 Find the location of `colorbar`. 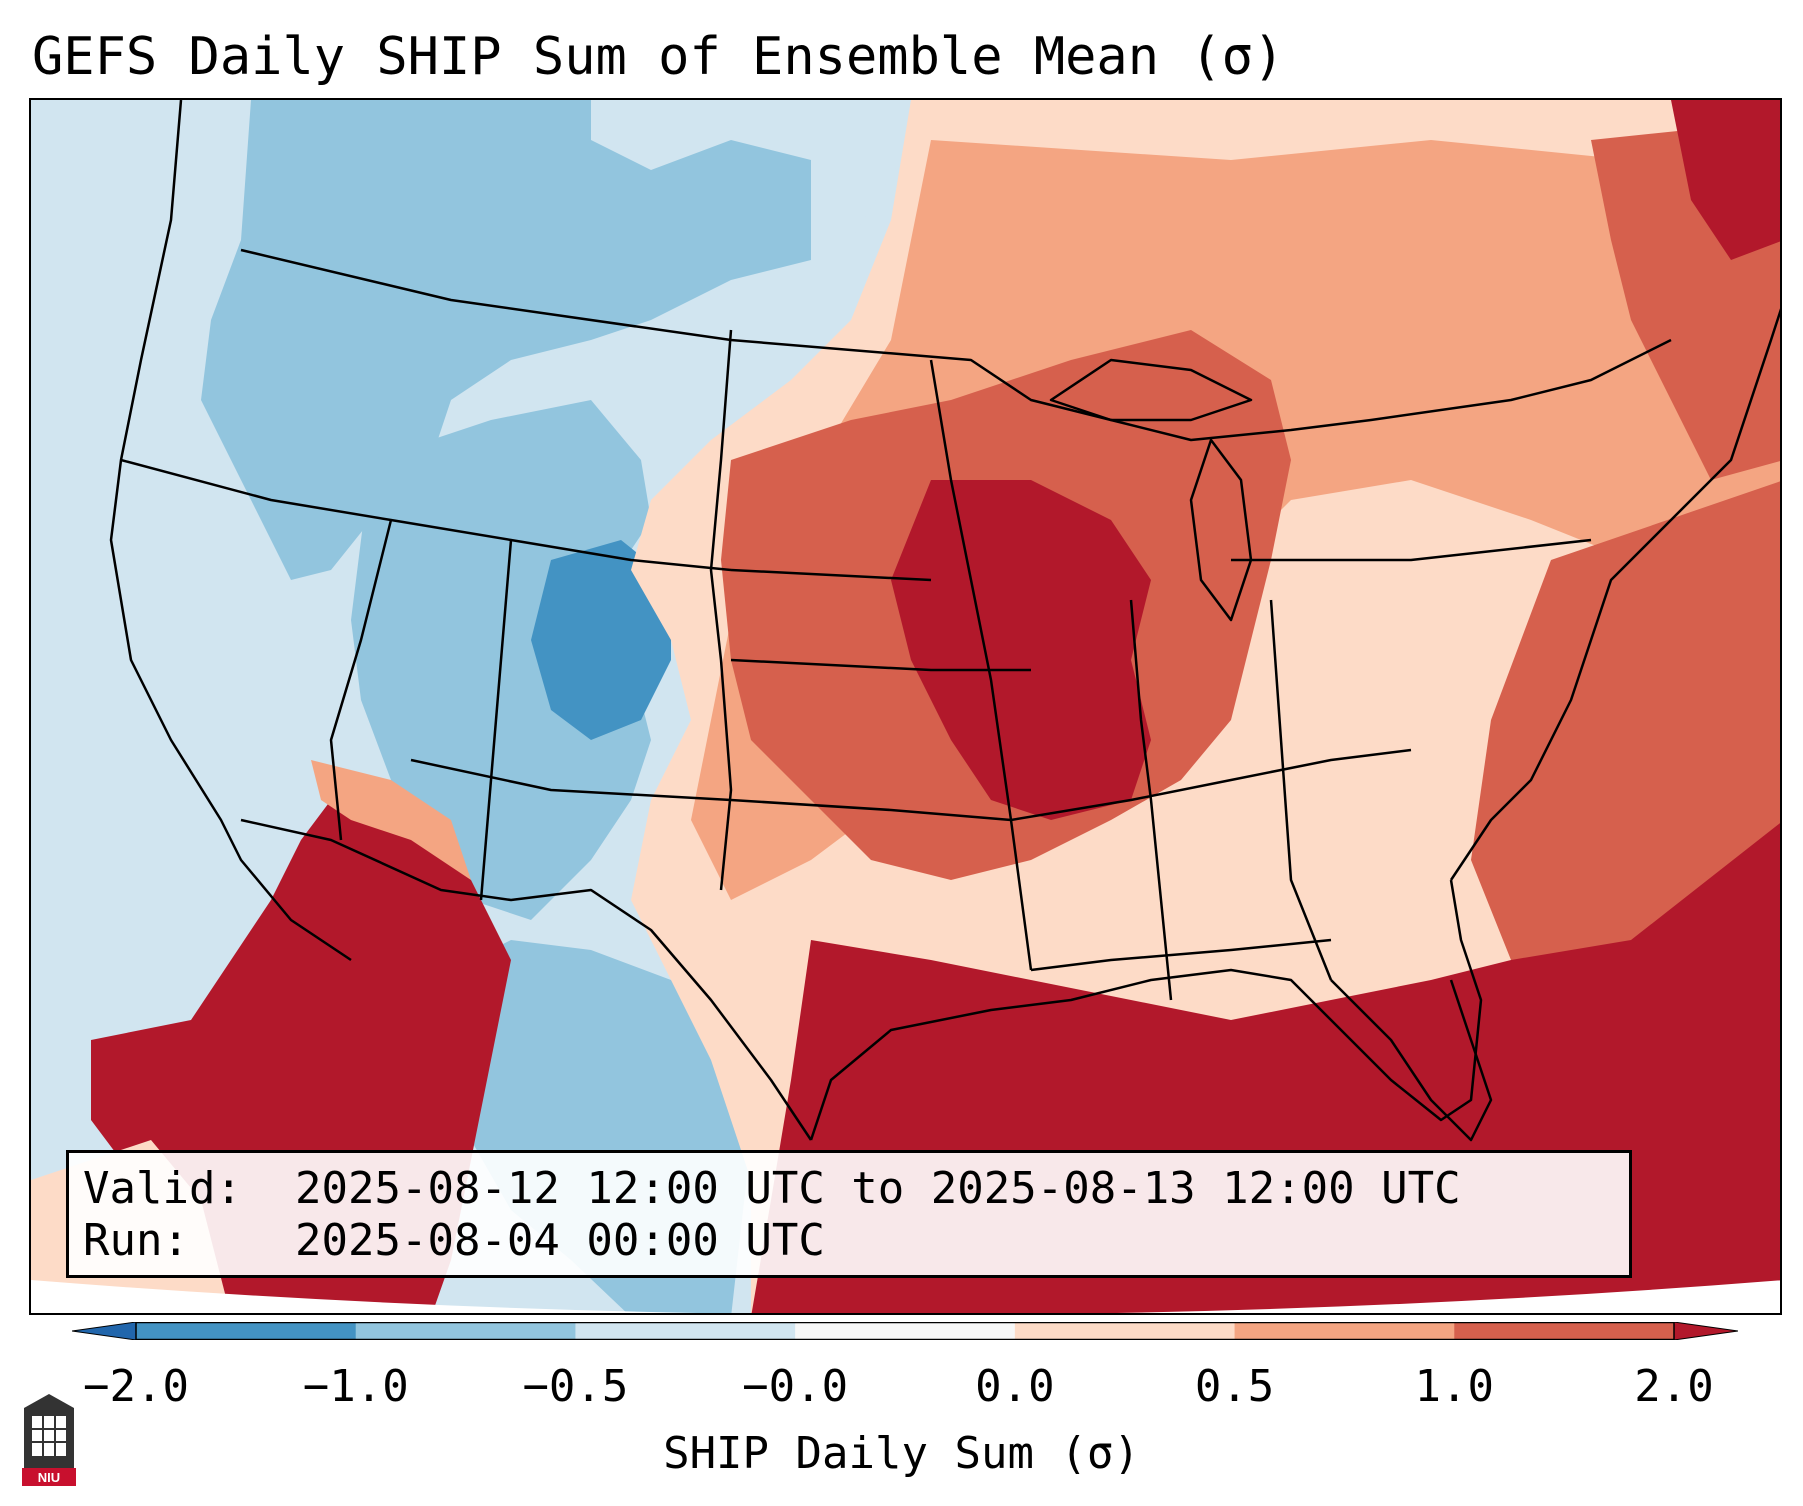

colorbar is located at coordinates (905, 1331).